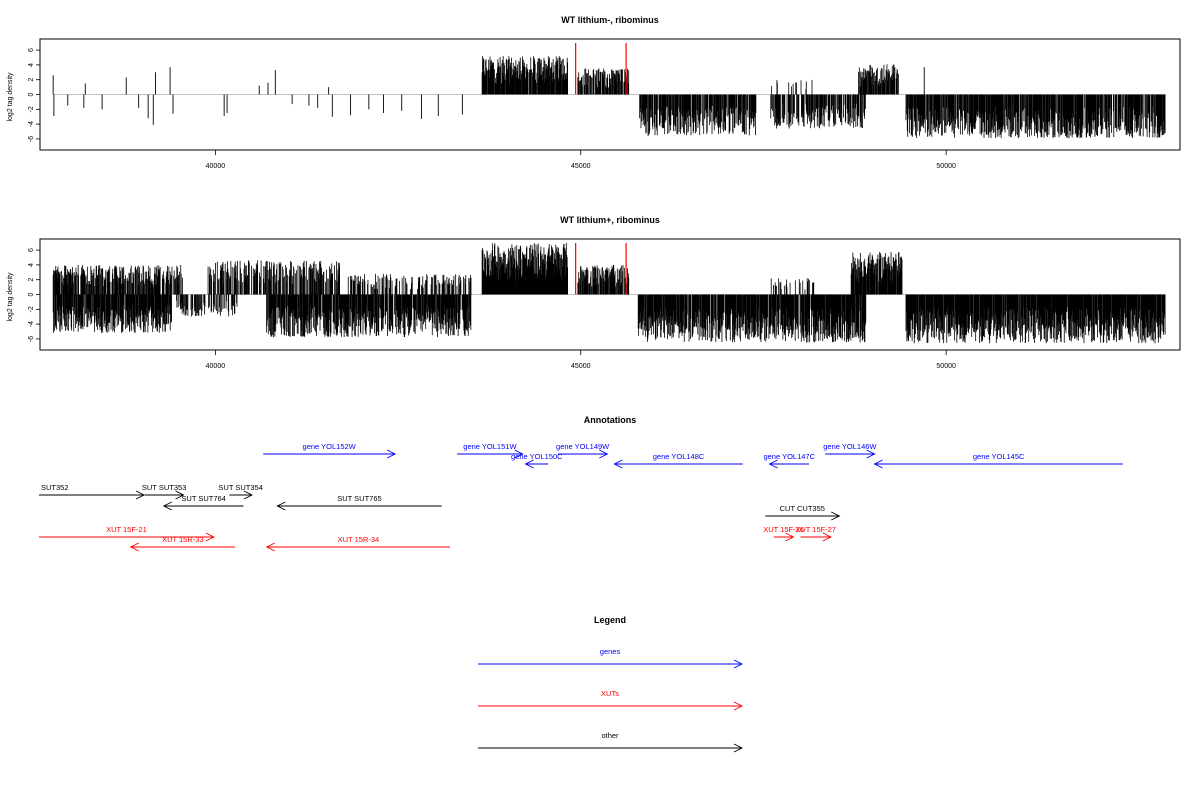  I want to click on annotation-feature: gene YOL151W, so click(490, 450).